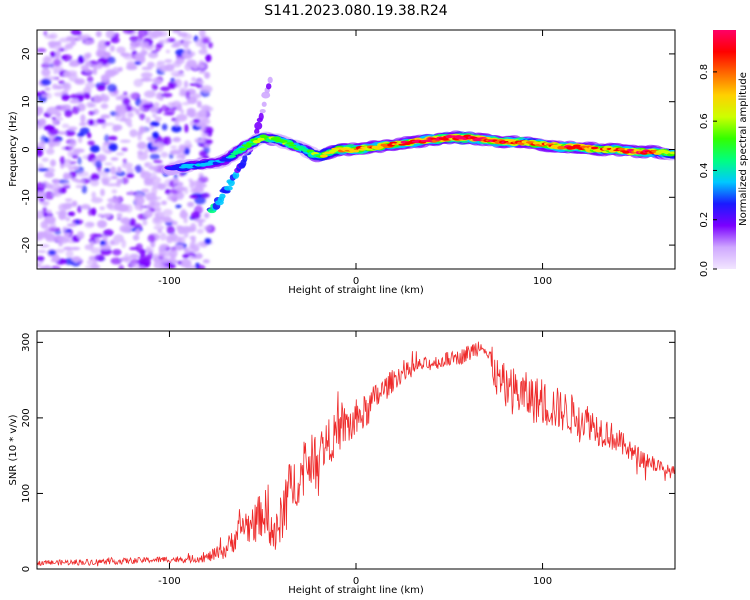  I want to click on bottom-x-tick-label: -100, so click(169, 581).